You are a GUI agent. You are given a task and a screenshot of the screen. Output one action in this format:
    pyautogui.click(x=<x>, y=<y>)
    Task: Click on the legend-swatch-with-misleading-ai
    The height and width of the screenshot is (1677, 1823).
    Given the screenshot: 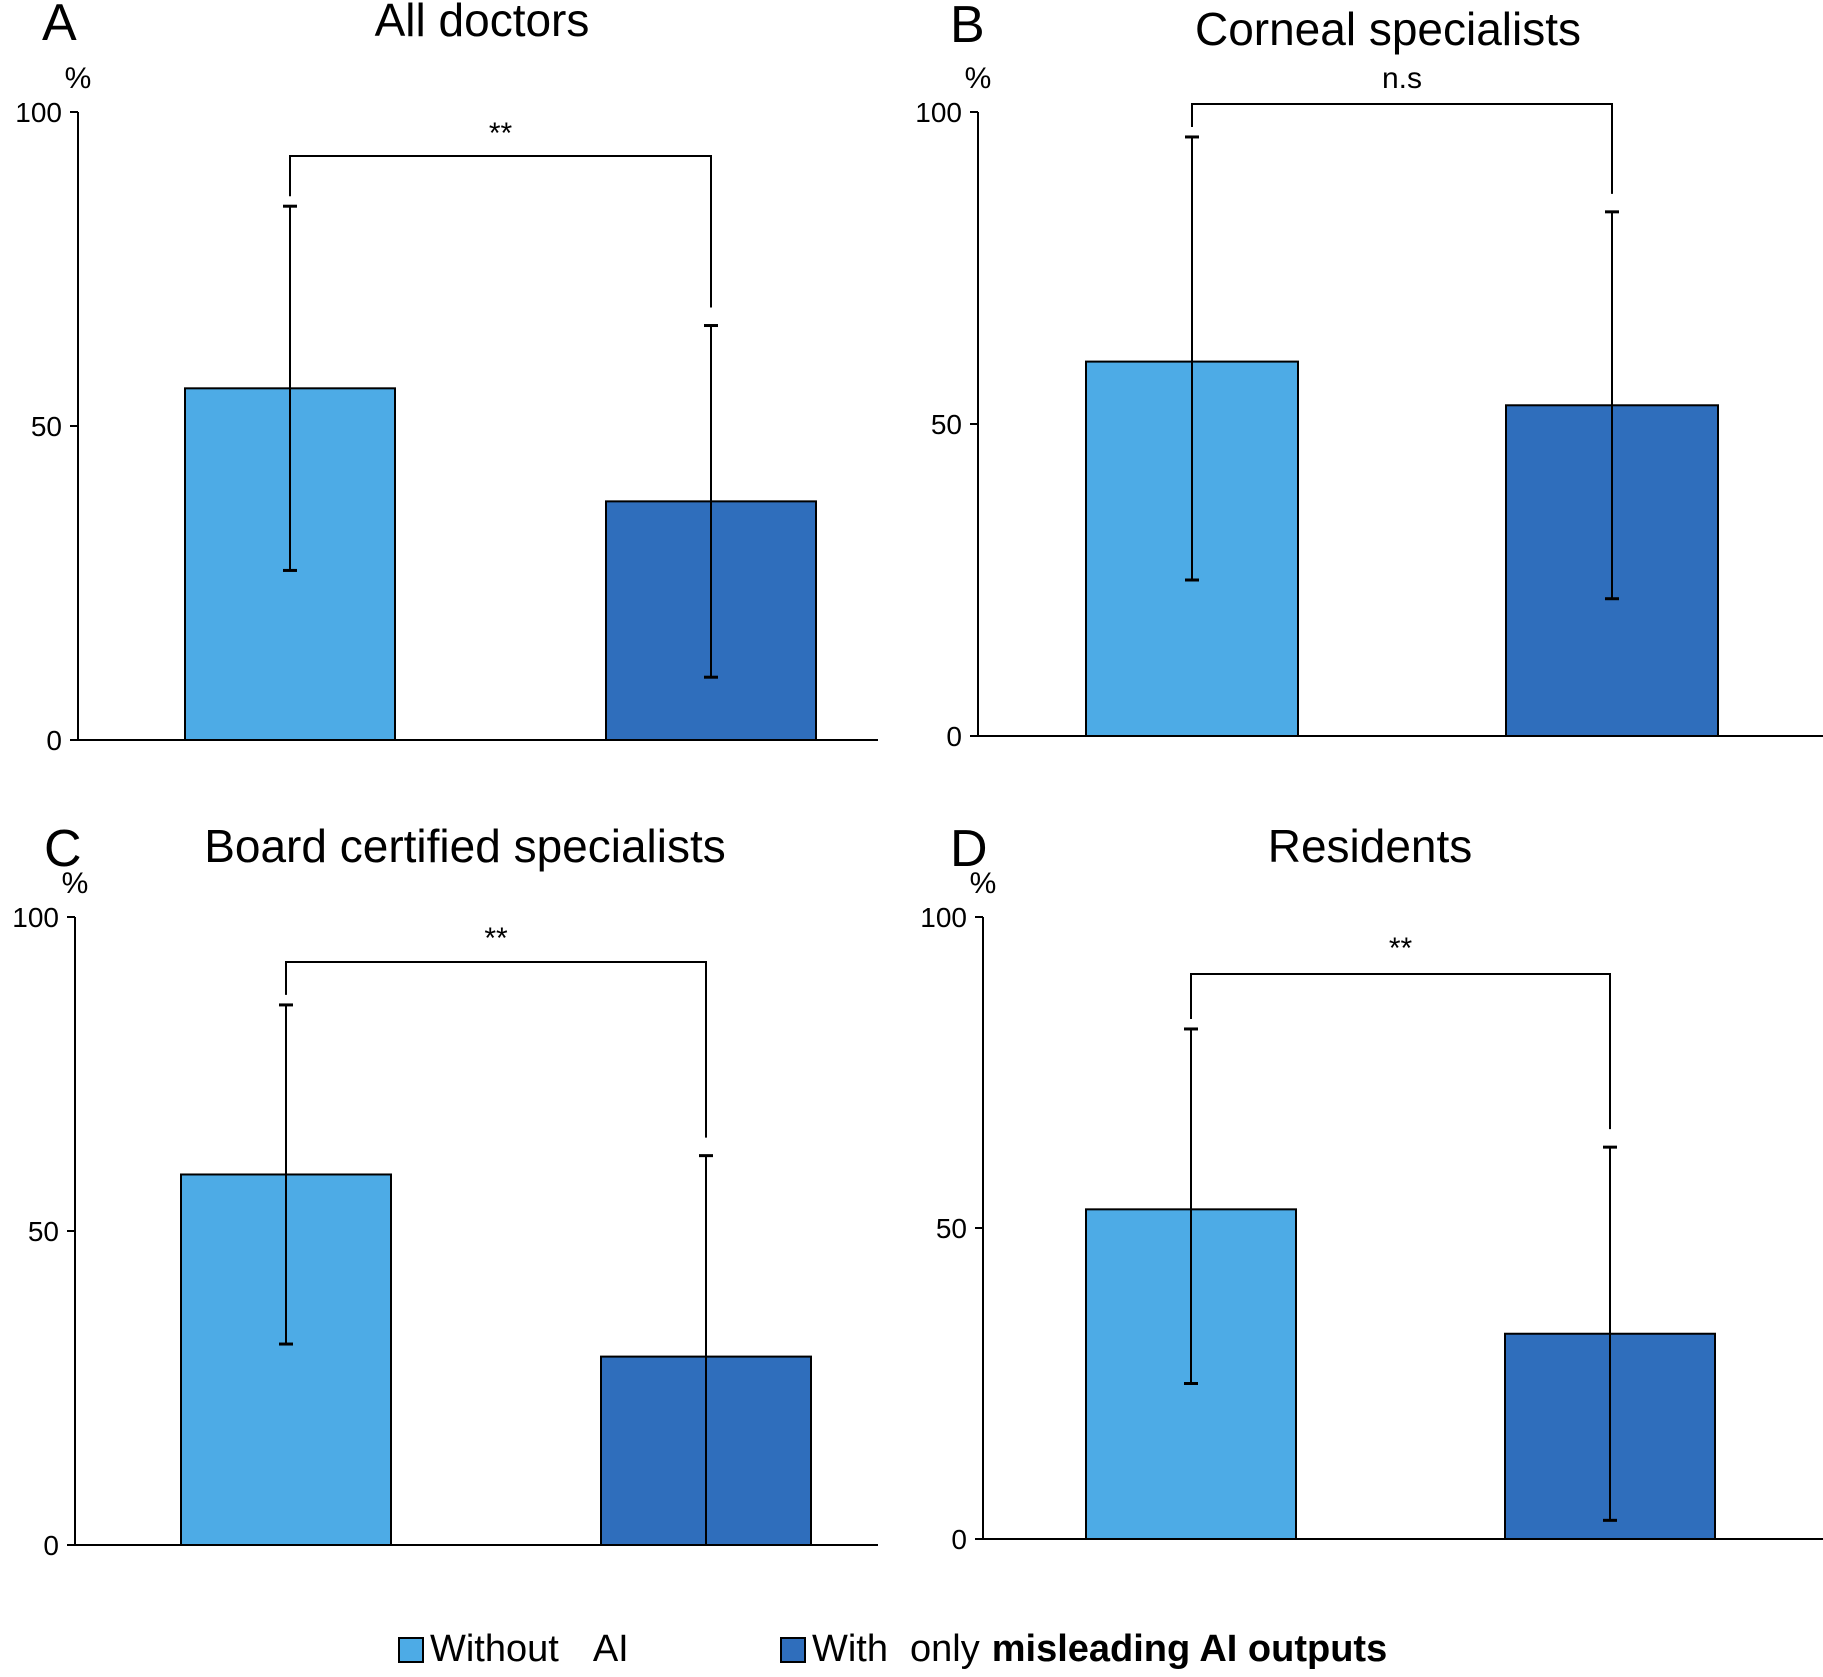 What is the action you would take?
    pyautogui.click(x=793, y=1649)
    